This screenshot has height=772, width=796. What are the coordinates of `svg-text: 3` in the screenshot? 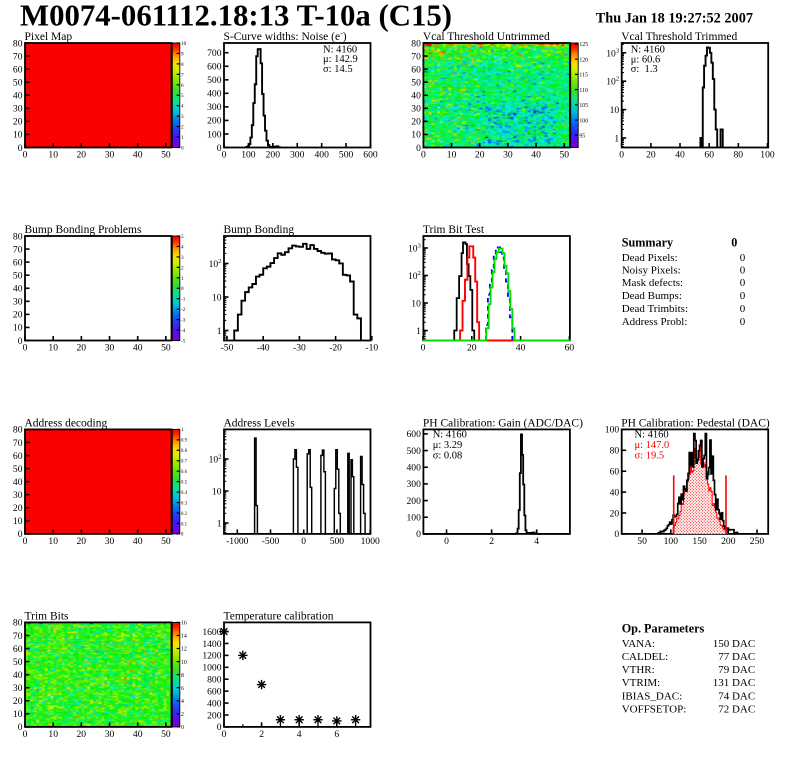 It's located at (182, 117).